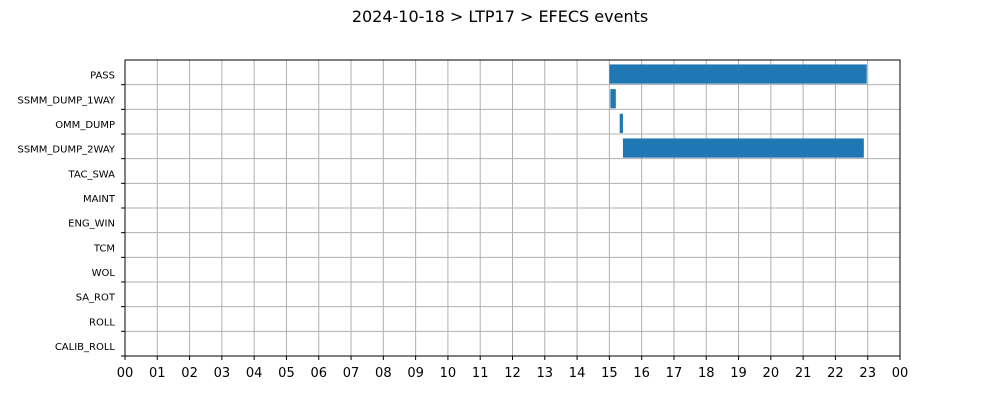 Image resolution: width=1000 pixels, height=400 pixels. What do you see at coordinates (96, 298) in the screenshot?
I see `y-tick-label: SA_ROT` at bounding box center [96, 298].